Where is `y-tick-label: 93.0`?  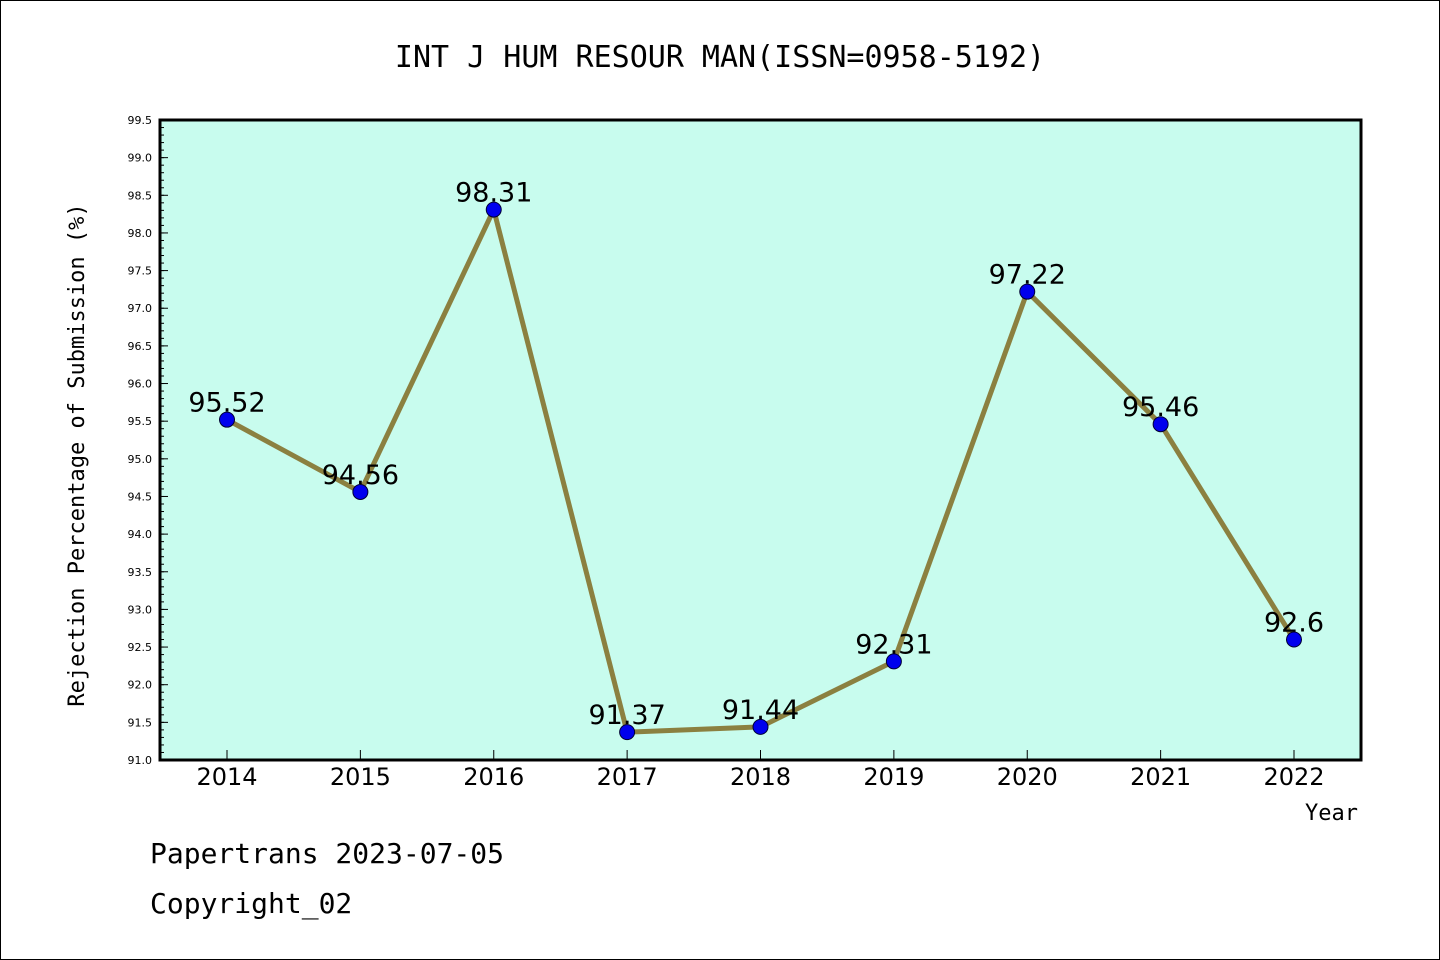
y-tick-label: 93.0 is located at coordinates (140, 609).